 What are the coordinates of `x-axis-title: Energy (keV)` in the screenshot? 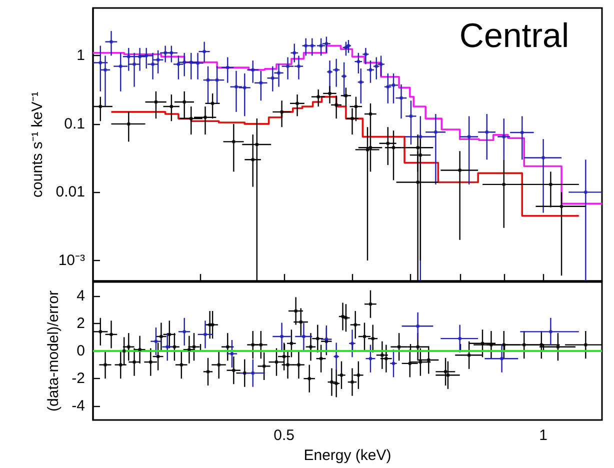 It's located at (348, 455).